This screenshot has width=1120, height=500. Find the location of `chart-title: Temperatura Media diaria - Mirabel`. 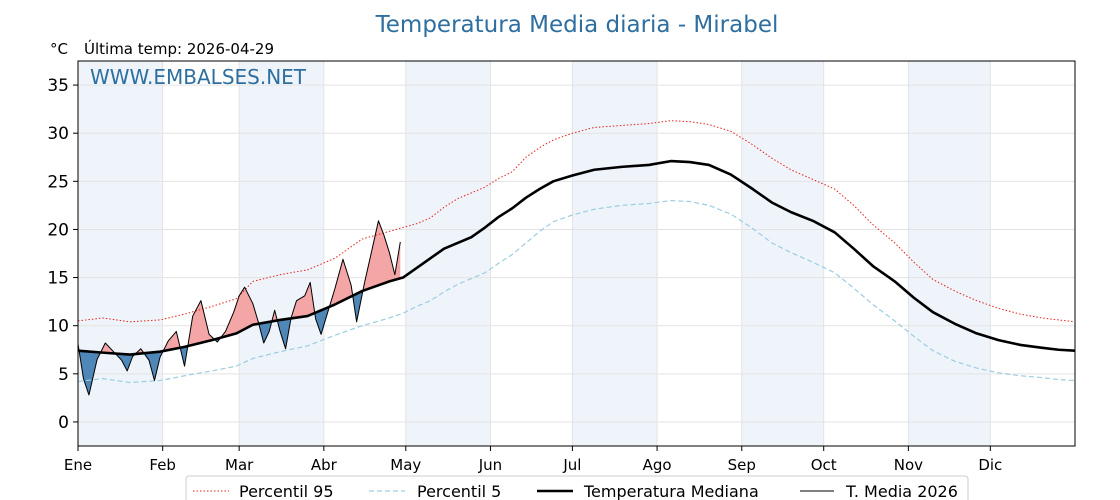

chart-title: Temperatura Media diaria - Mirabel is located at coordinates (577, 25).